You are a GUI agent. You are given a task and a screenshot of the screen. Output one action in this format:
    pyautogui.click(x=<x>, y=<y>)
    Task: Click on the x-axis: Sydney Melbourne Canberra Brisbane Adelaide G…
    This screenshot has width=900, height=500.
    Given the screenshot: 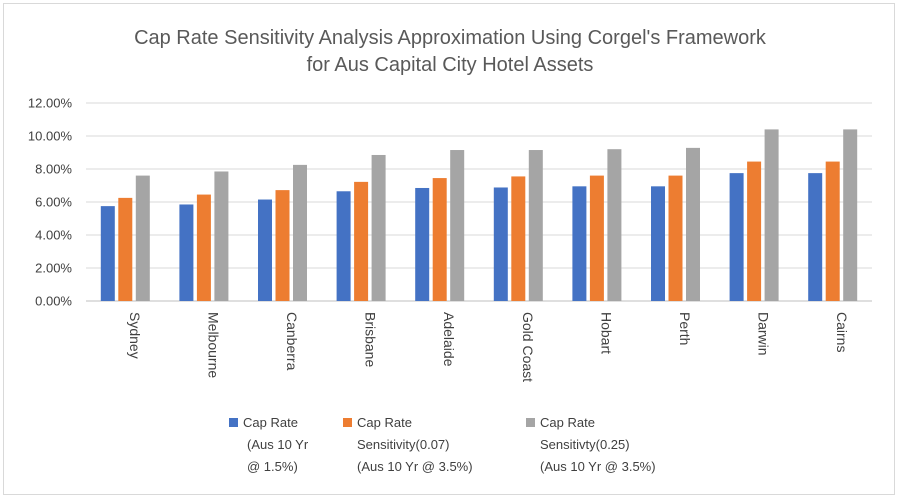 What is the action you would take?
    pyautogui.click(x=488, y=347)
    